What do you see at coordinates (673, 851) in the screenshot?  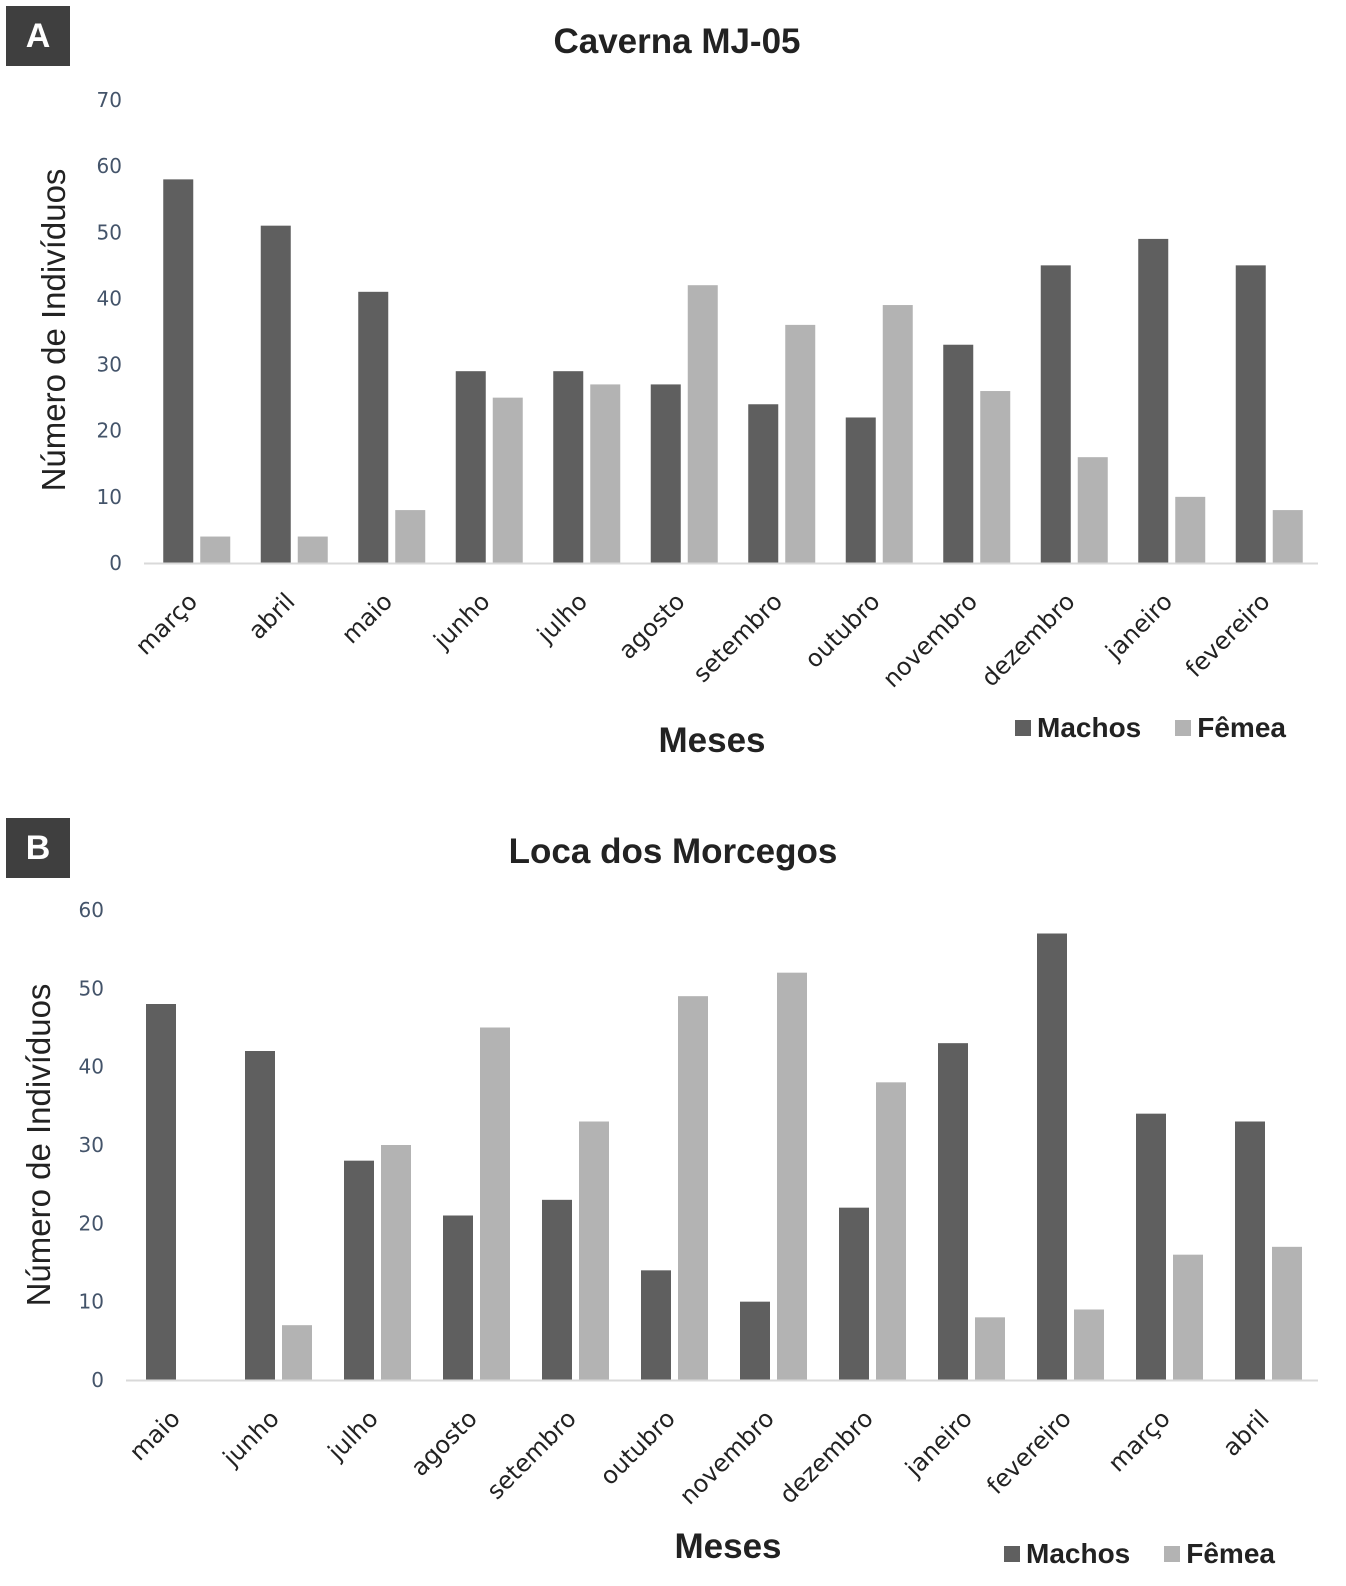 I see `chart-title-b: Loca dos Morcegos` at bounding box center [673, 851].